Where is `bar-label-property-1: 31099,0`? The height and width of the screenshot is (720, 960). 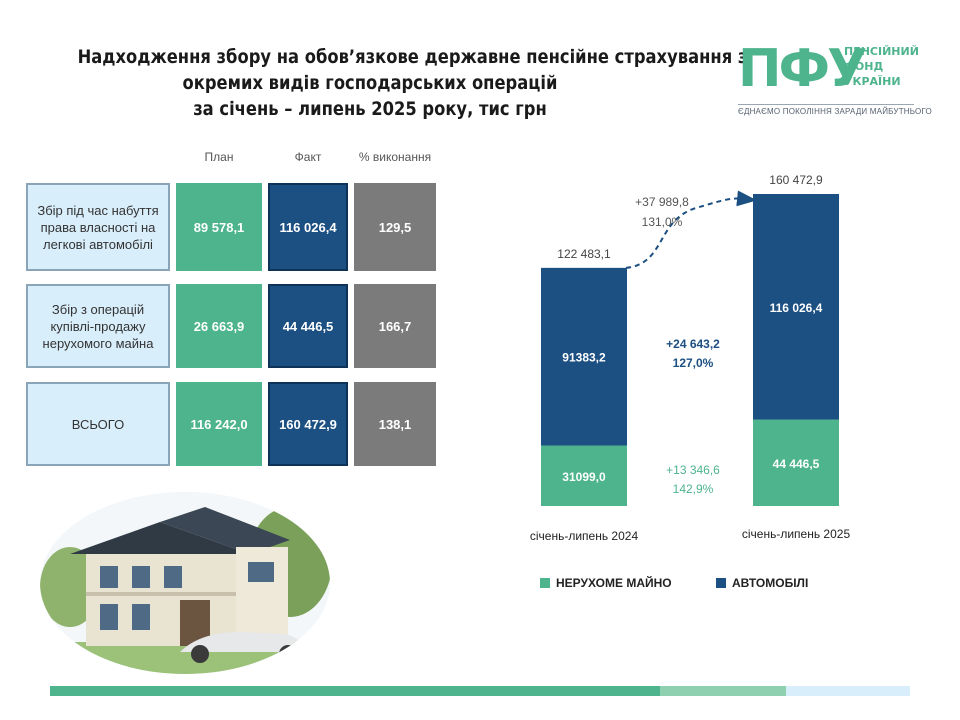
bar-label-property-1: 31099,0 is located at coordinates (584, 477).